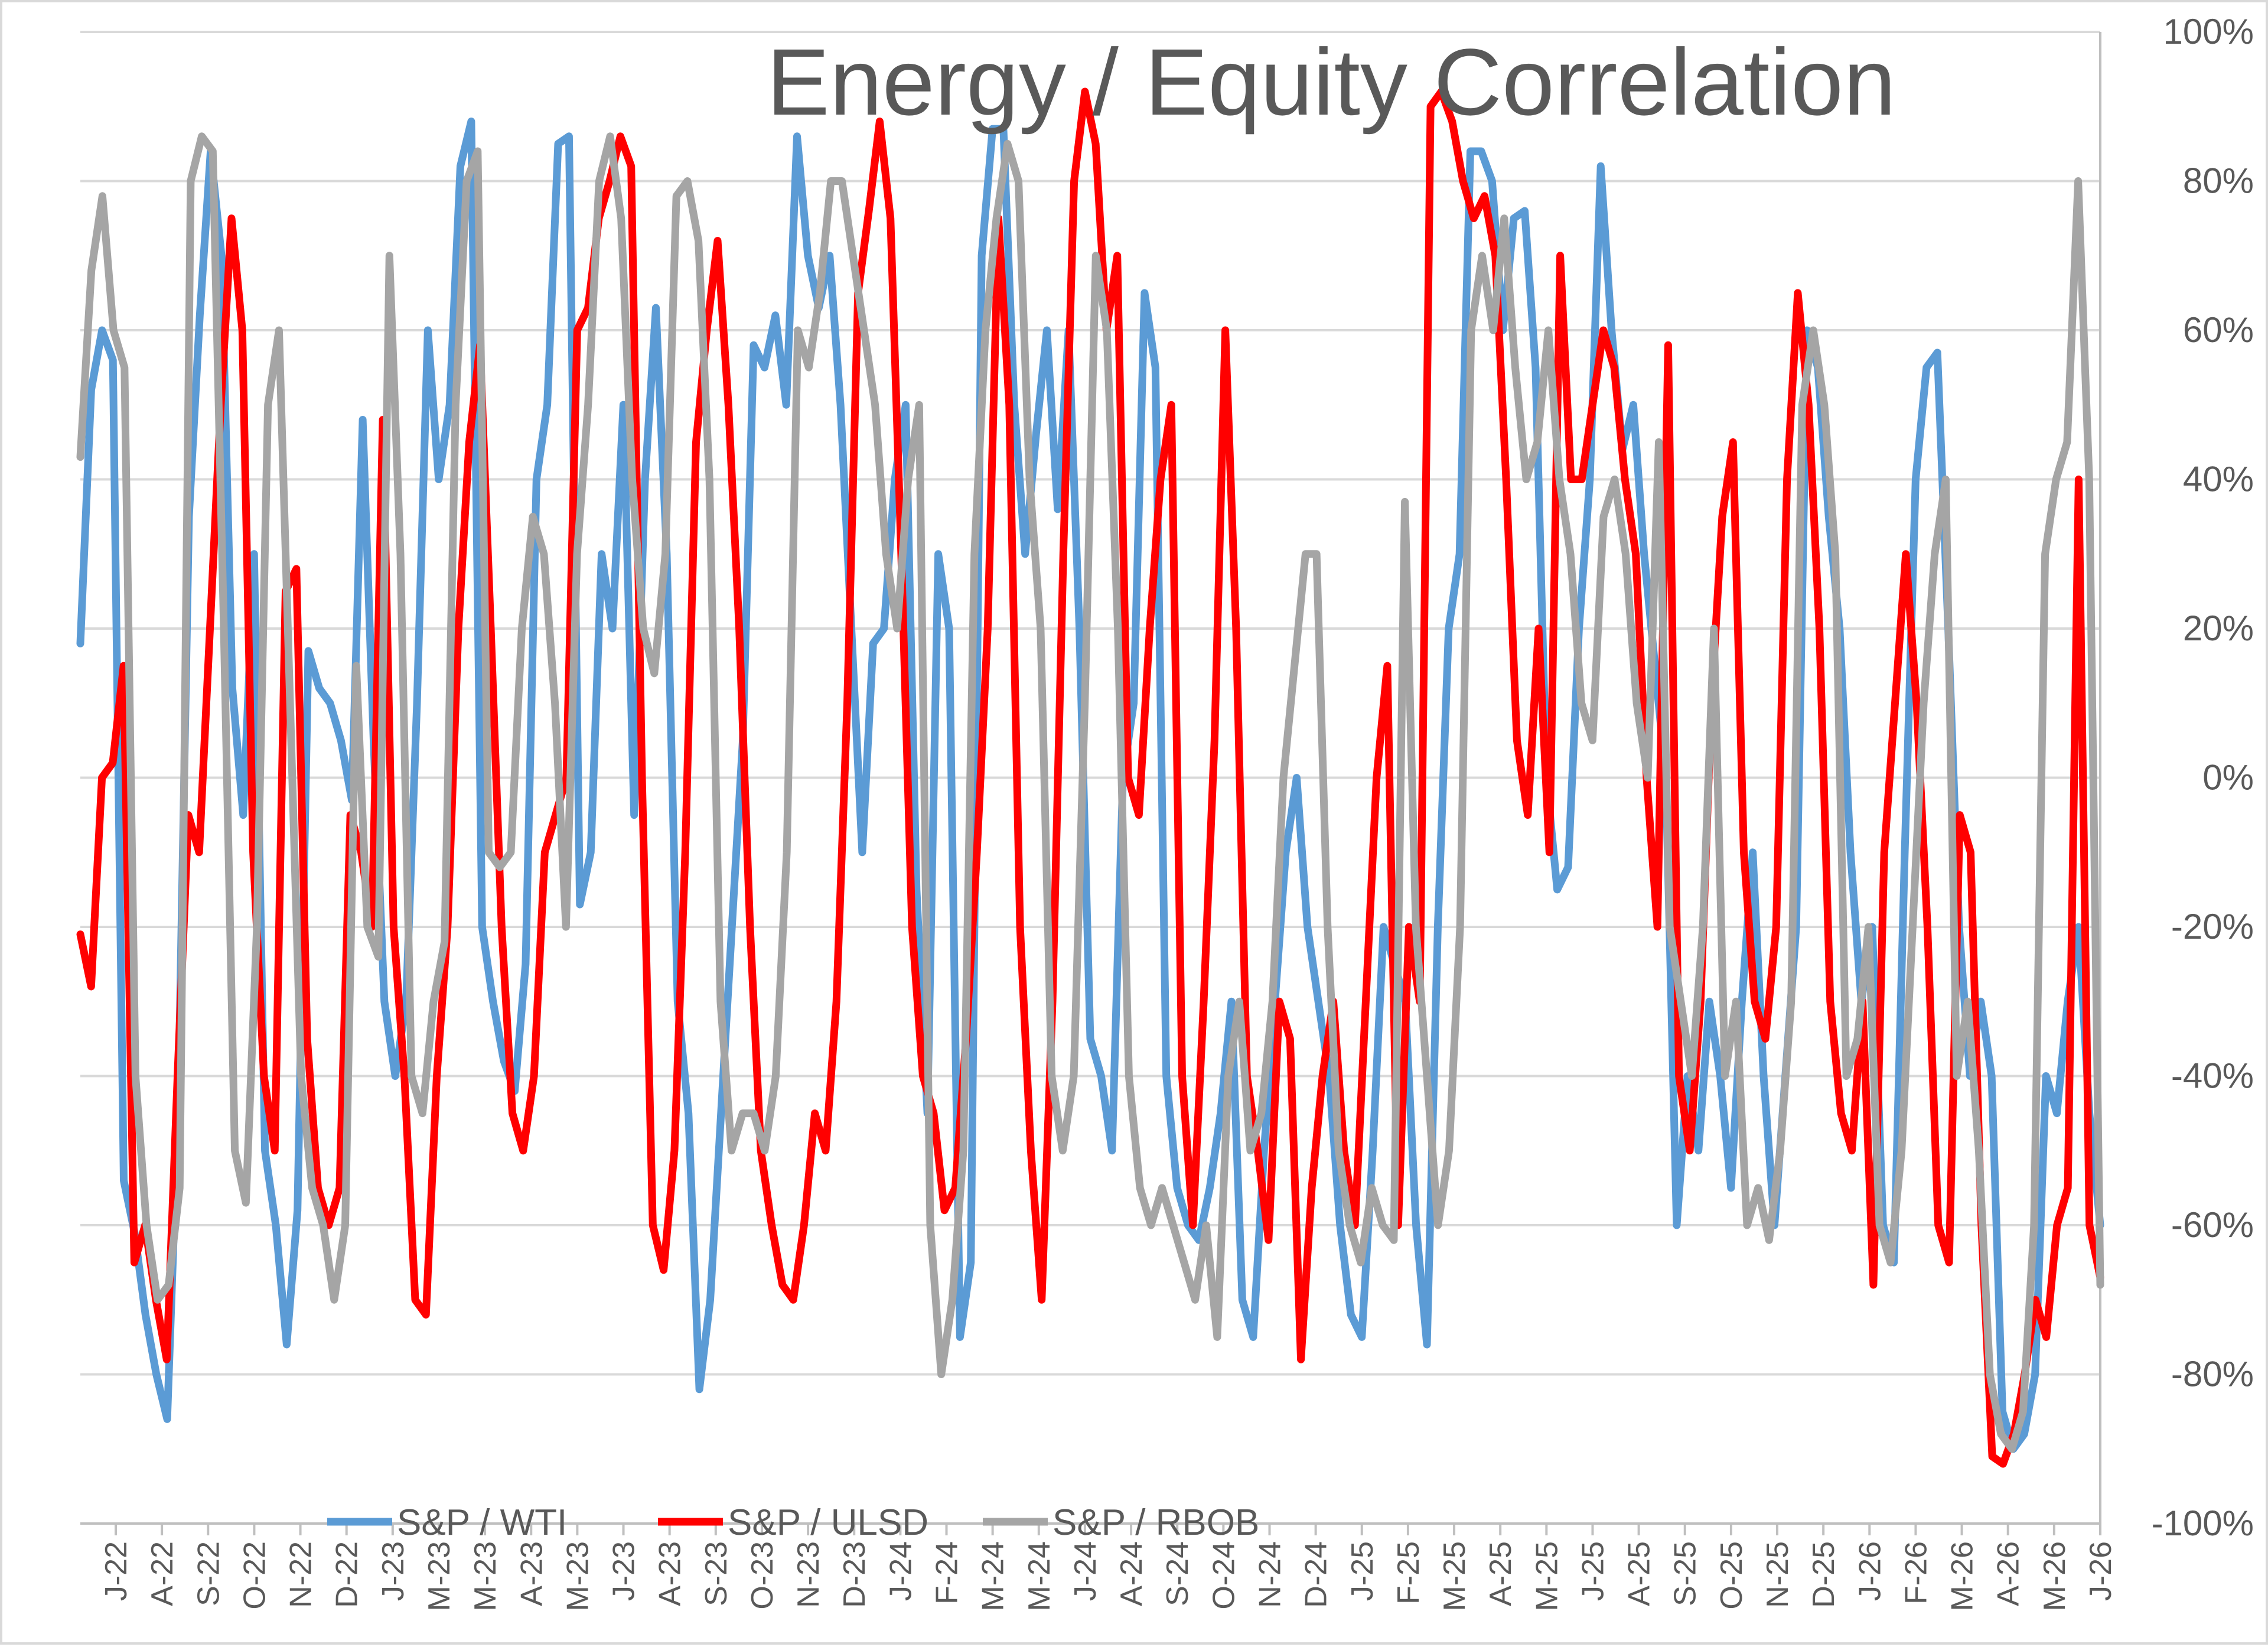 The height and width of the screenshot is (1647, 2268). Describe the element at coordinates (301, 1574) in the screenshot. I see `x-tick-label: N-22` at that location.